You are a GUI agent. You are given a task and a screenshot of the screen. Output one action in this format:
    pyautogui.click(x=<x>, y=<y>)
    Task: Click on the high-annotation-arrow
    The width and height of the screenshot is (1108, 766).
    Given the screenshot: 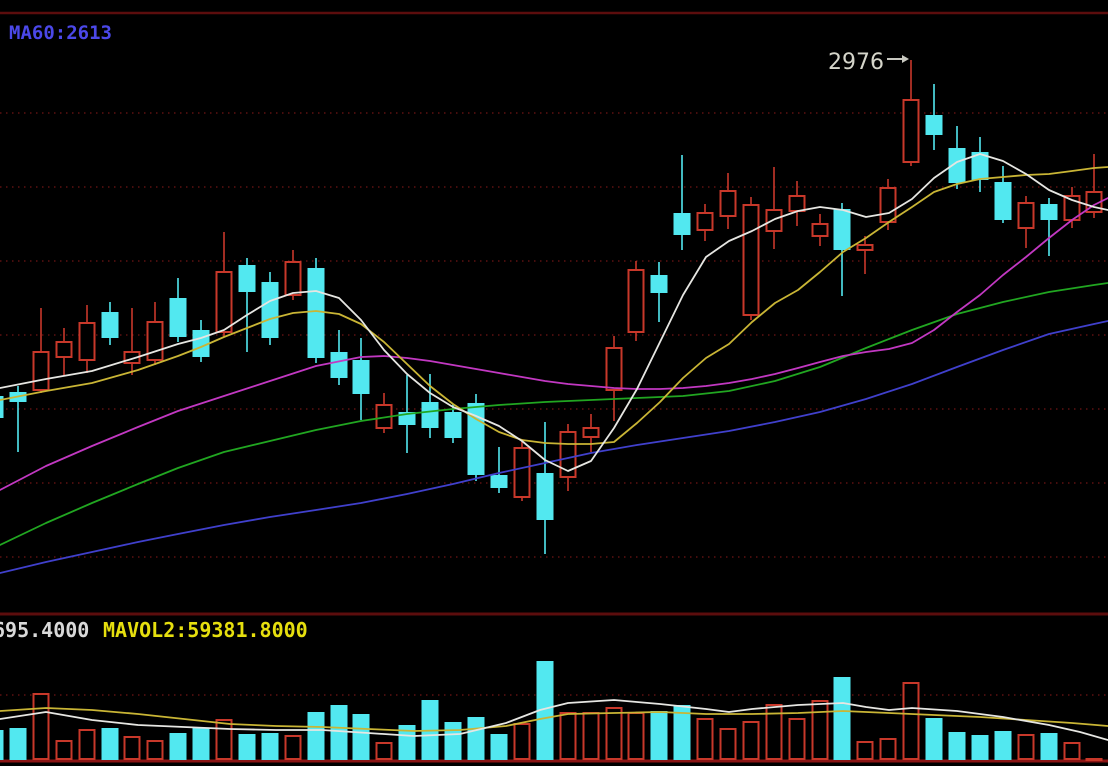 What is the action you would take?
    pyautogui.click(x=898, y=59)
    